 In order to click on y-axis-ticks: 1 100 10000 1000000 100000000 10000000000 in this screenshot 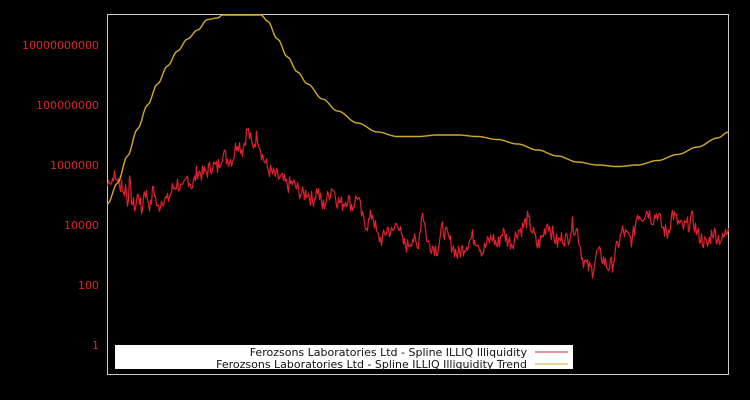, I will do `click(60, 195)`.